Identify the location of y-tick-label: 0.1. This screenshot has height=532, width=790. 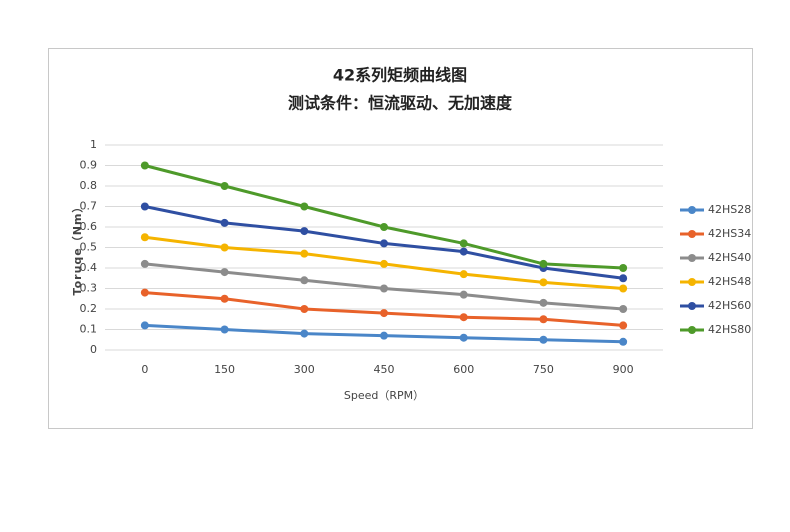
(89, 329).